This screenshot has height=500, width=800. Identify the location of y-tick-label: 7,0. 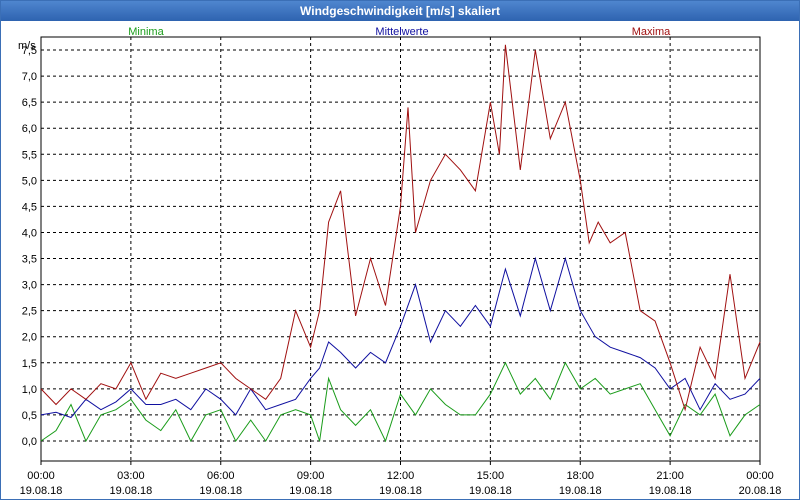
(29, 77).